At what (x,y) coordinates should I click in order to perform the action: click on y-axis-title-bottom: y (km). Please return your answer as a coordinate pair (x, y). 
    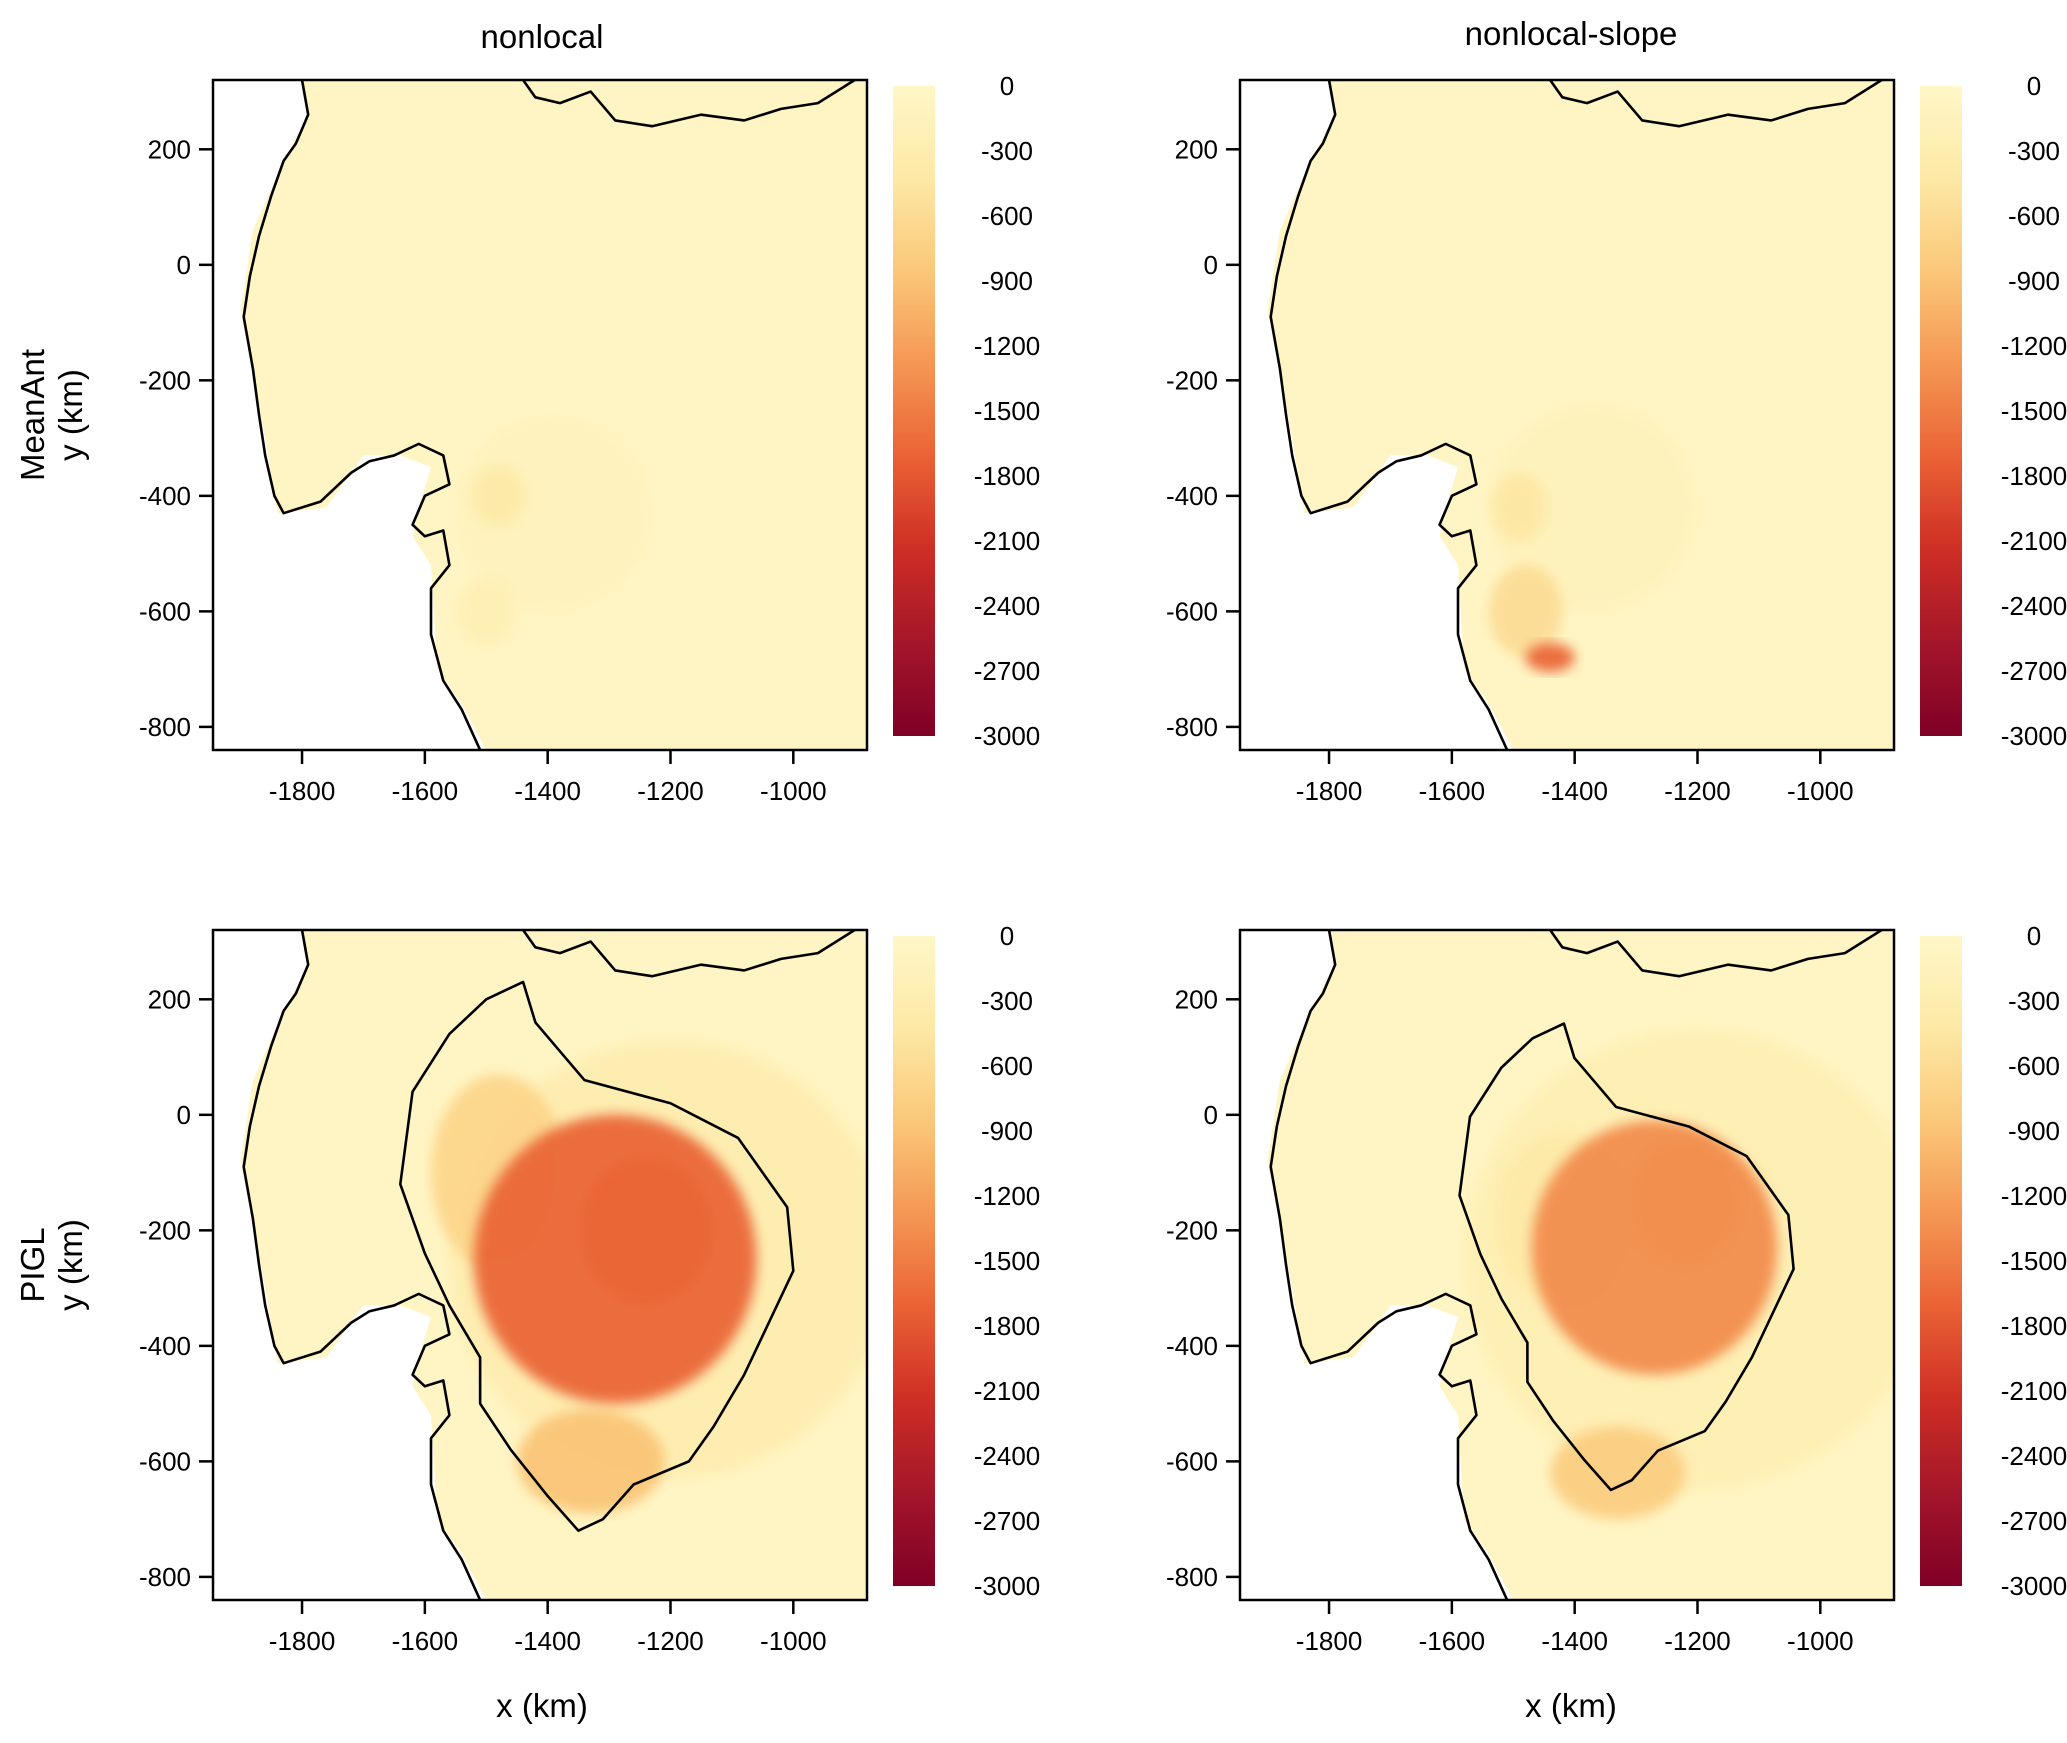
    Looking at the image, I should click on (70, 1265).